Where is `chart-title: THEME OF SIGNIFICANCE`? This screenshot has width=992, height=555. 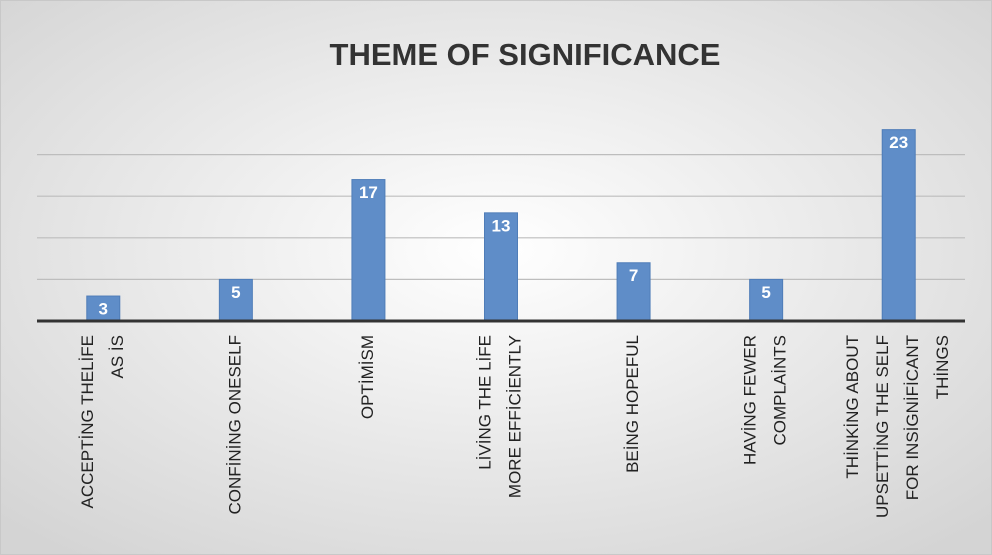
chart-title: THEME OF SIGNIFICANCE is located at coordinates (525, 54).